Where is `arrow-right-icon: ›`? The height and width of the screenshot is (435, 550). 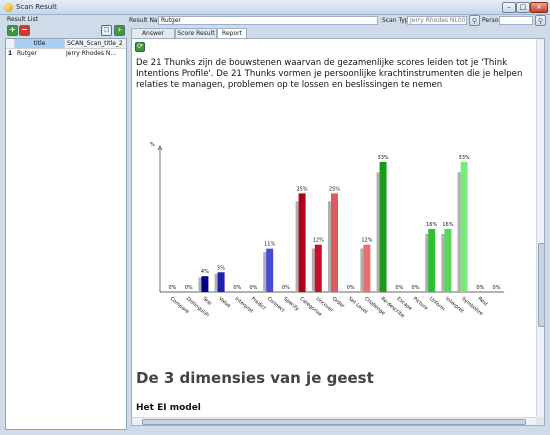 arrow-right-icon: › is located at coordinates (119, 29).